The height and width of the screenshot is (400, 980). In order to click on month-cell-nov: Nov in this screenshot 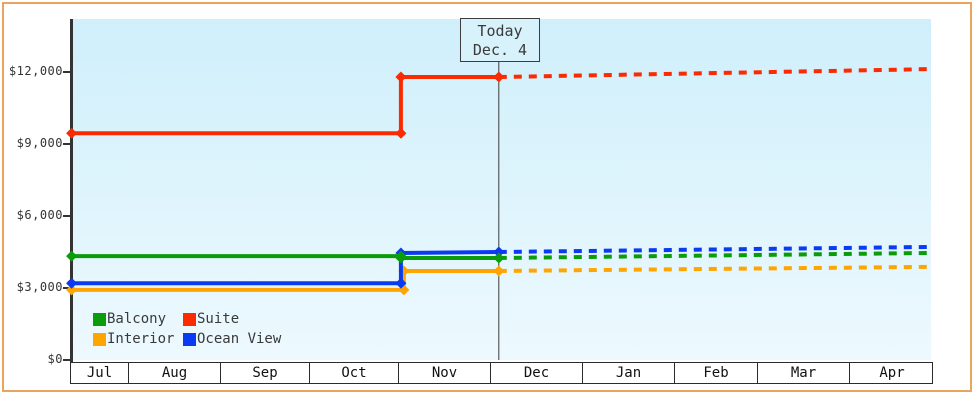, I will do `click(445, 373)`.